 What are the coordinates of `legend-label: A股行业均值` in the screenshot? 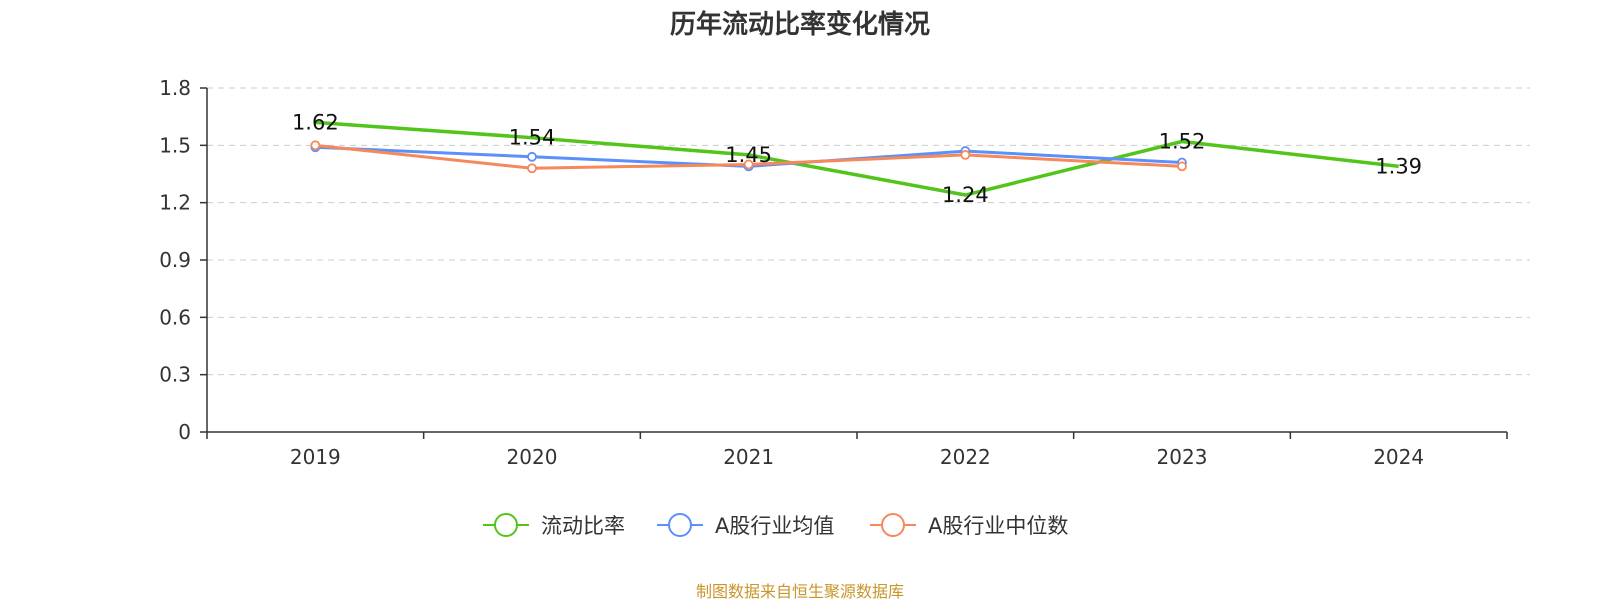 It's located at (774, 526).